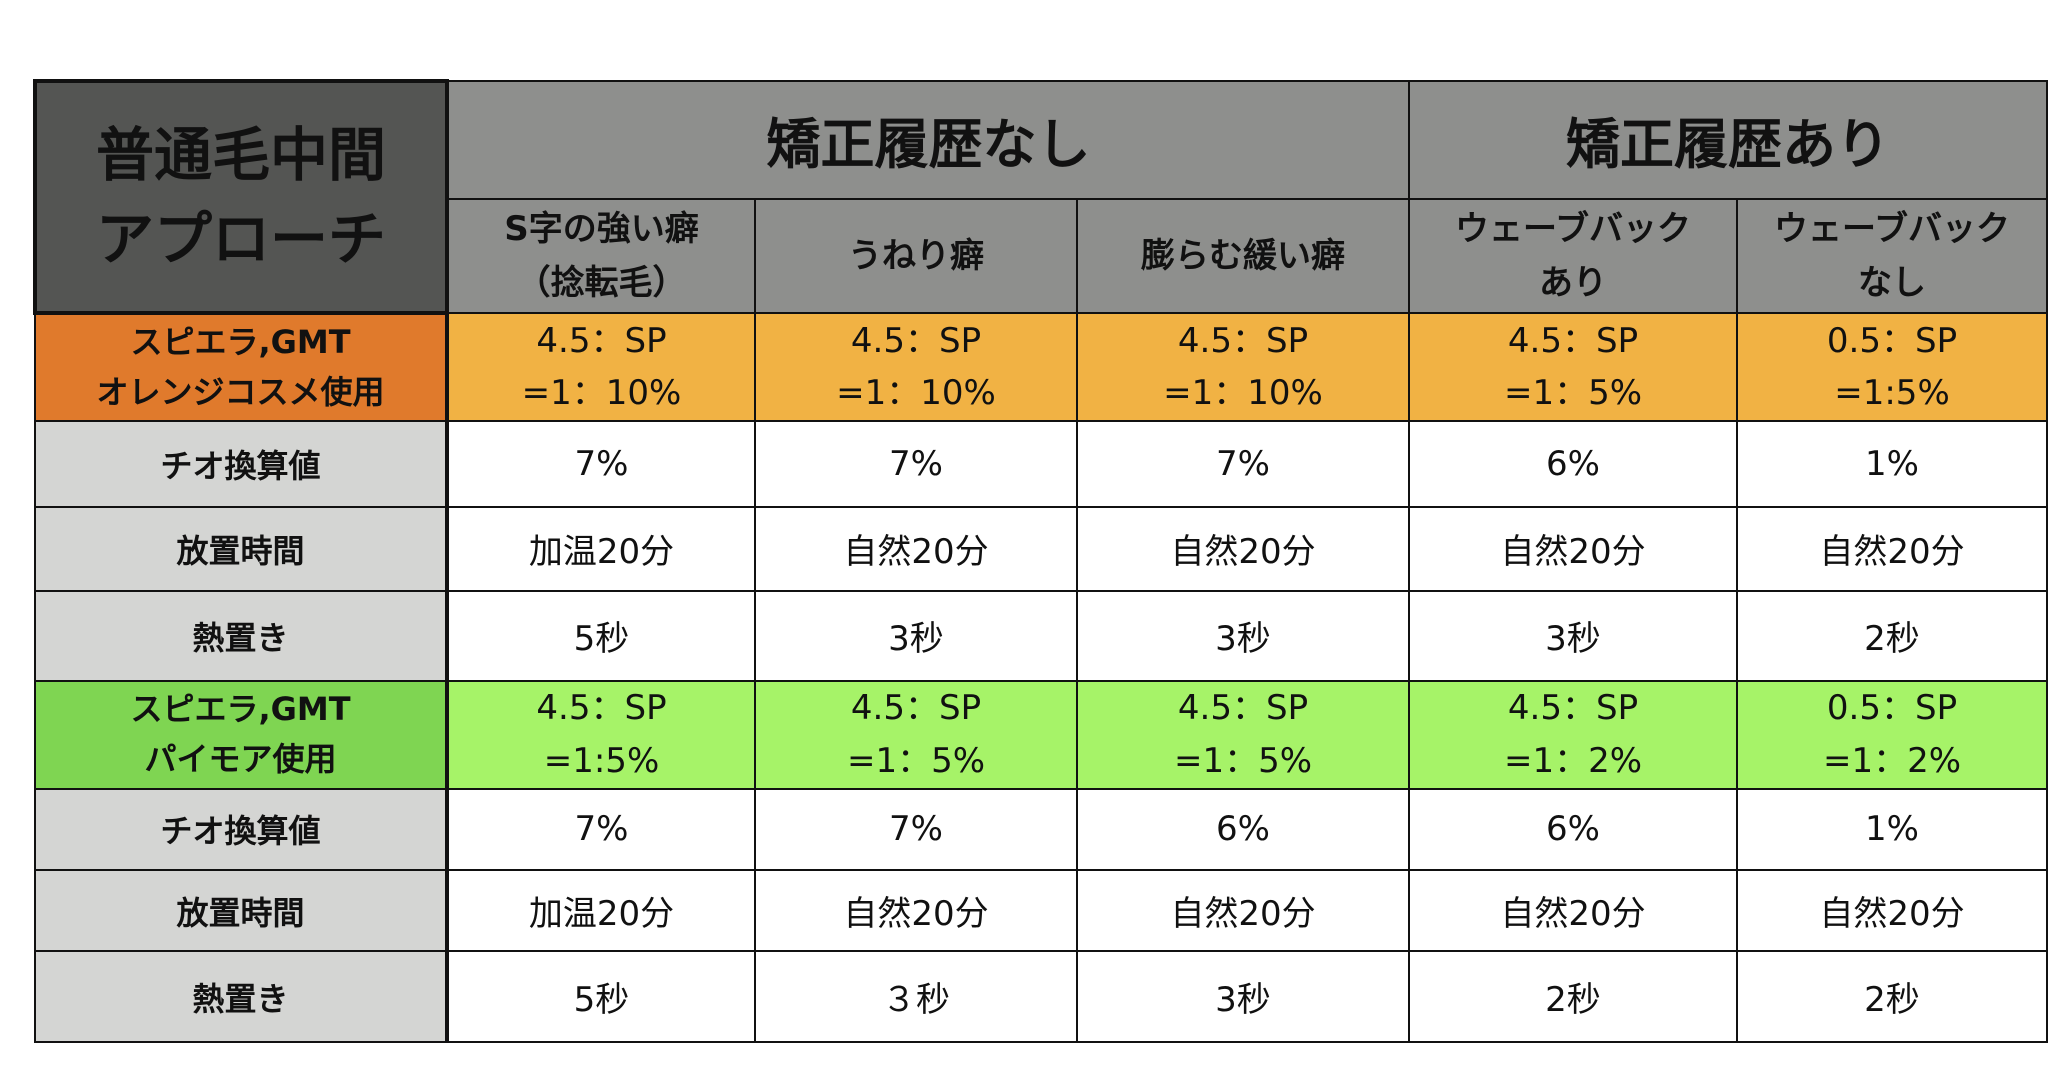  What do you see at coordinates (240, 391) in the screenshot?
I see `section-label-line2: オレンジコスメ使用` at bounding box center [240, 391].